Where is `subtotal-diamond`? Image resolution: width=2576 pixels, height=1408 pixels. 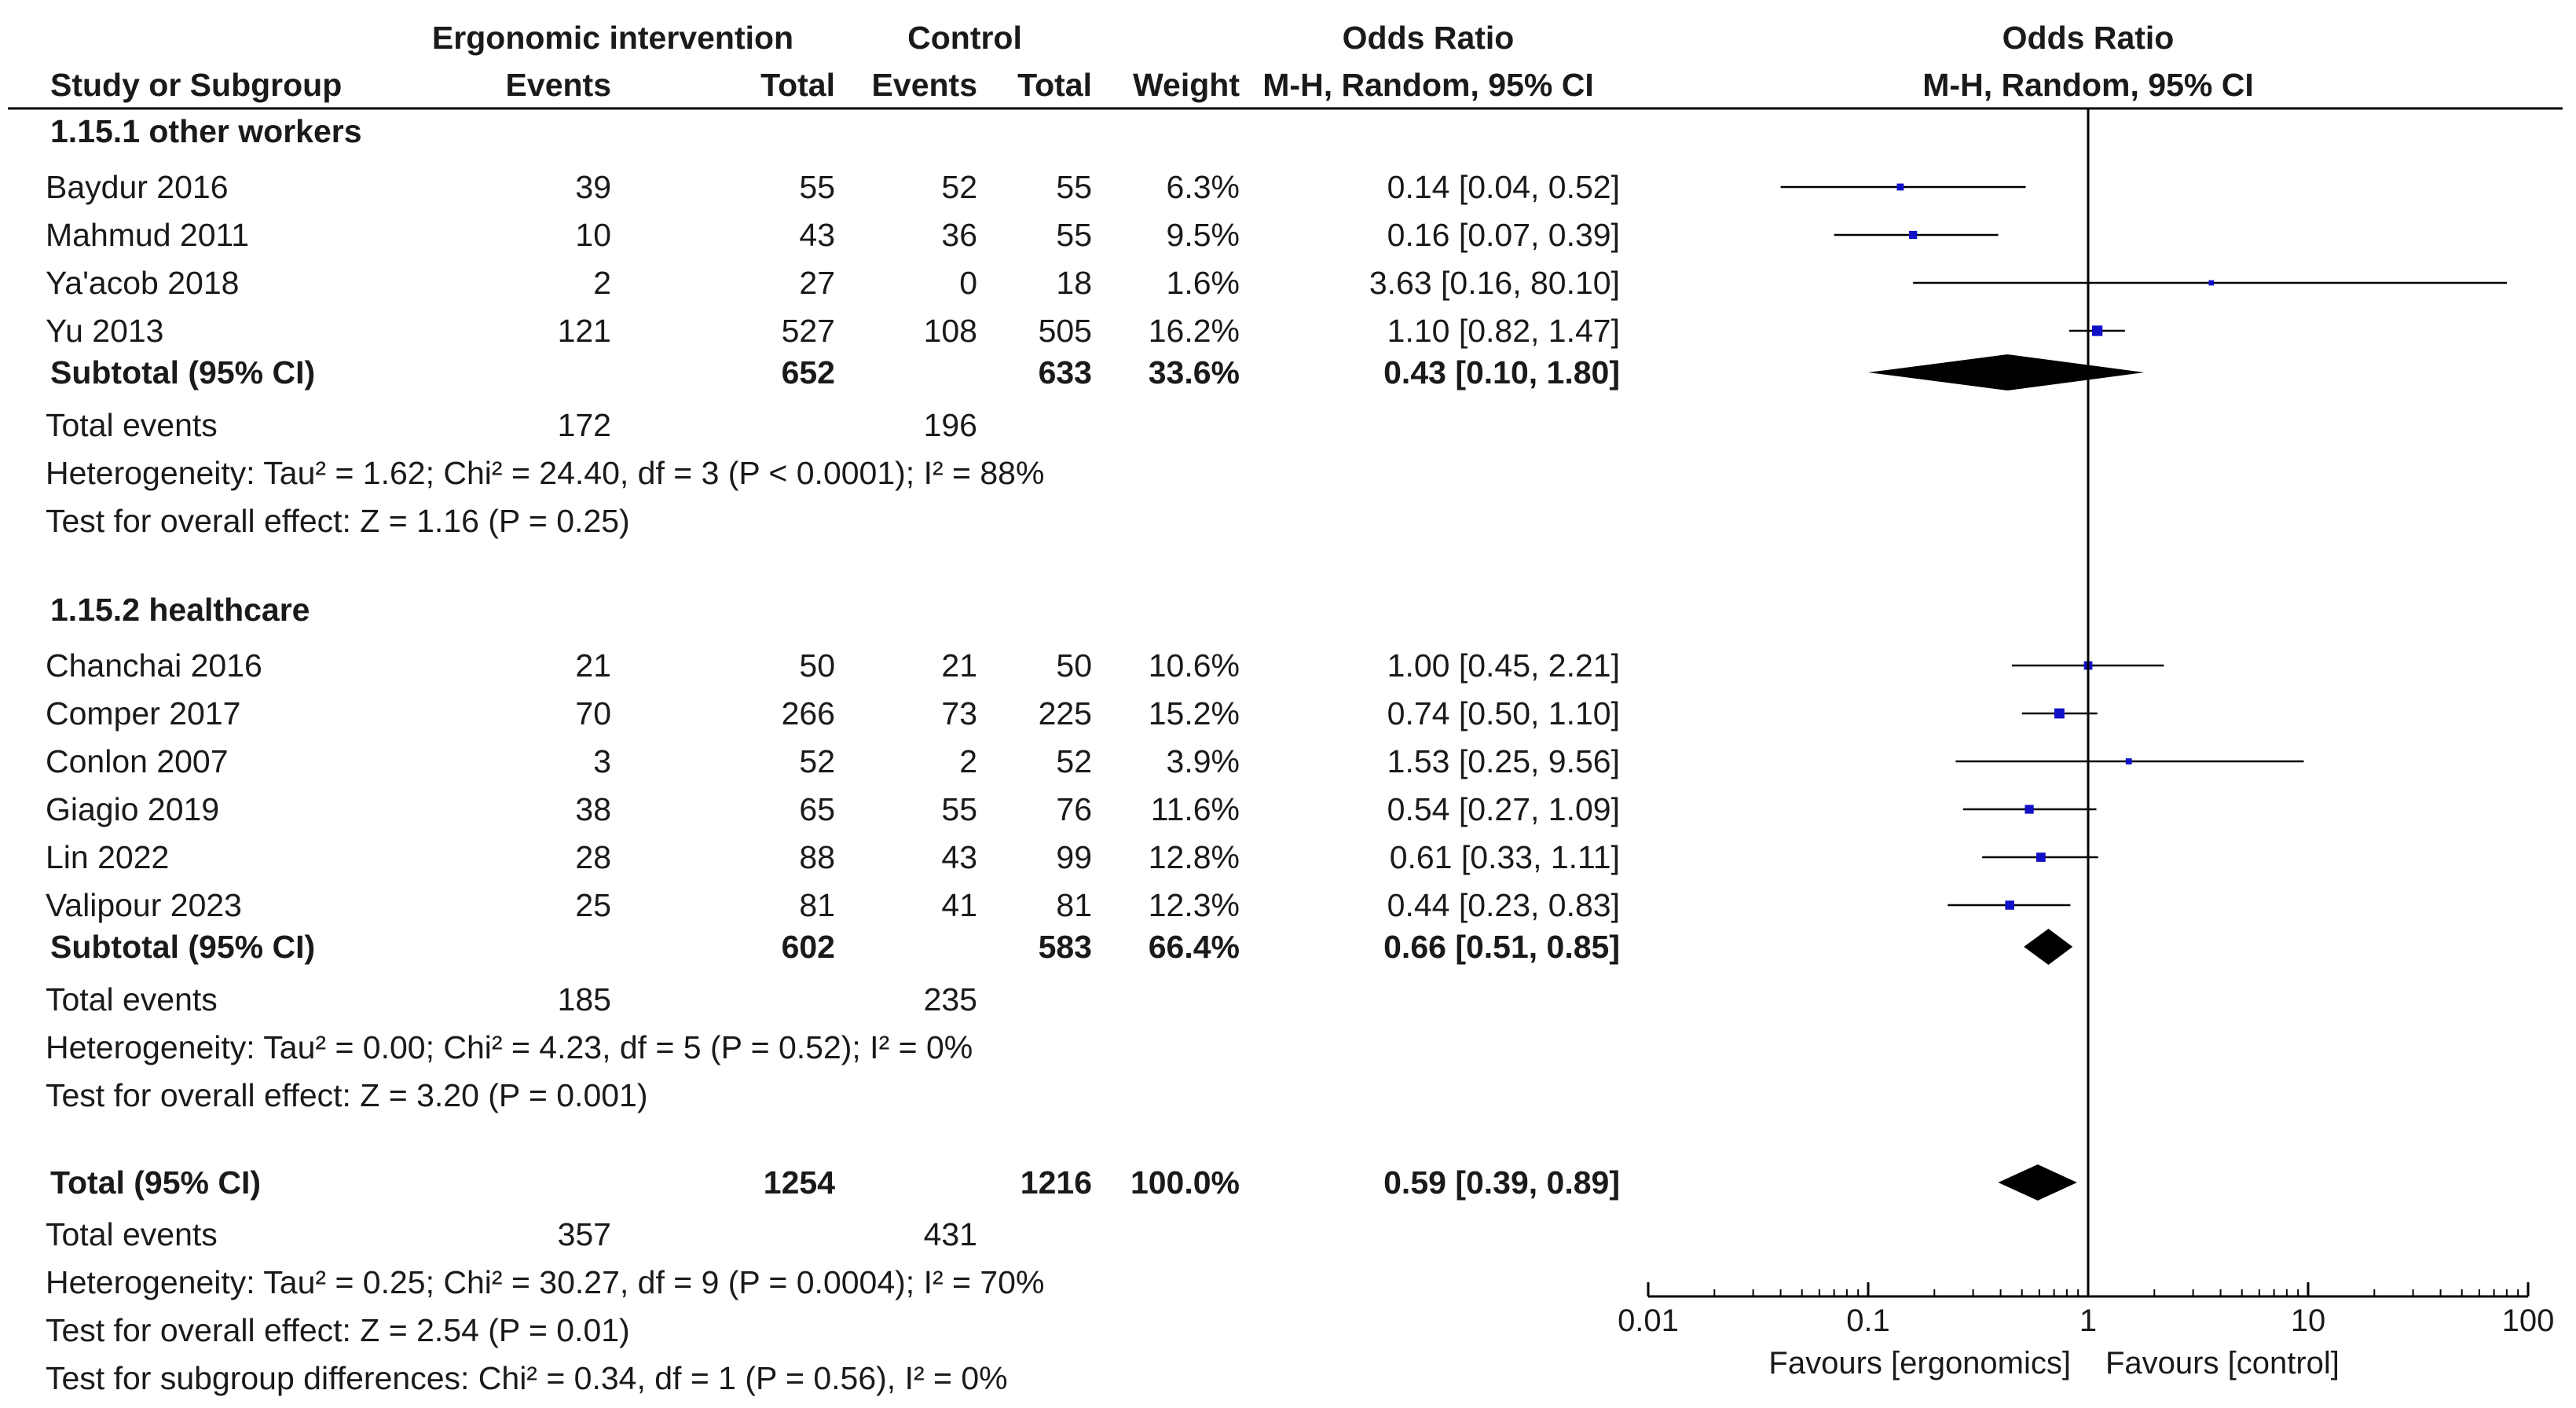
subtotal-diamond is located at coordinates (2007, 372).